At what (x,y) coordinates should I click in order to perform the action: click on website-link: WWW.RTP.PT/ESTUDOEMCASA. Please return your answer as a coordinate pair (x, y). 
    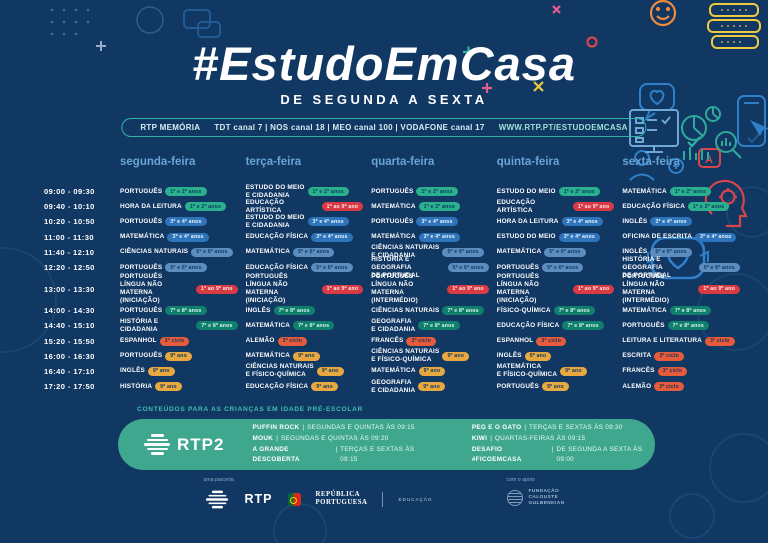
    Looking at the image, I should click on (563, 127).